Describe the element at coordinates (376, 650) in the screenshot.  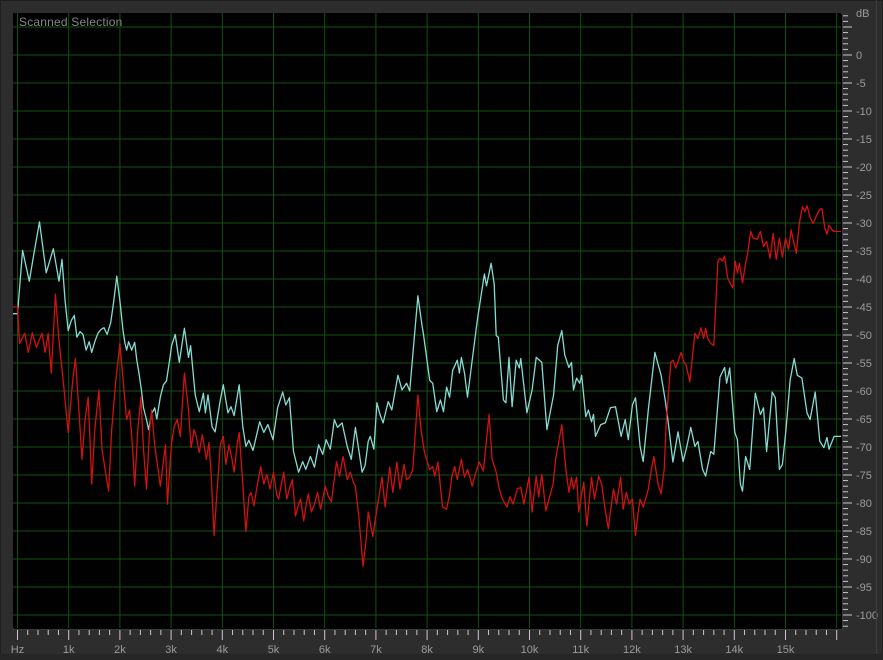
I see `freq-tick-label: 7k` at that location.